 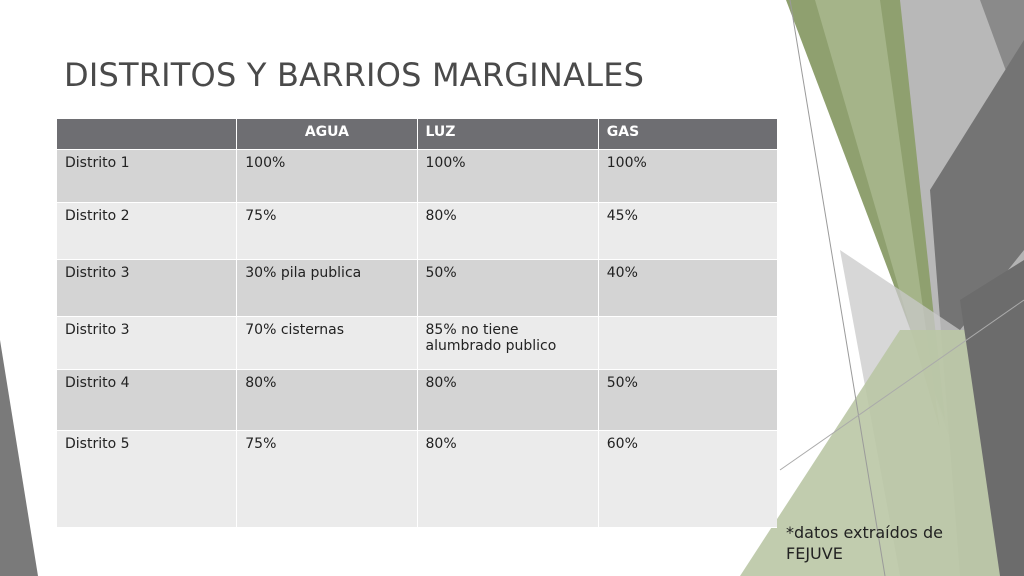 What do you see at coordinates (19, 458) in the screenshot?
I see `left-edge-shape` at bounding box center [19, 458].